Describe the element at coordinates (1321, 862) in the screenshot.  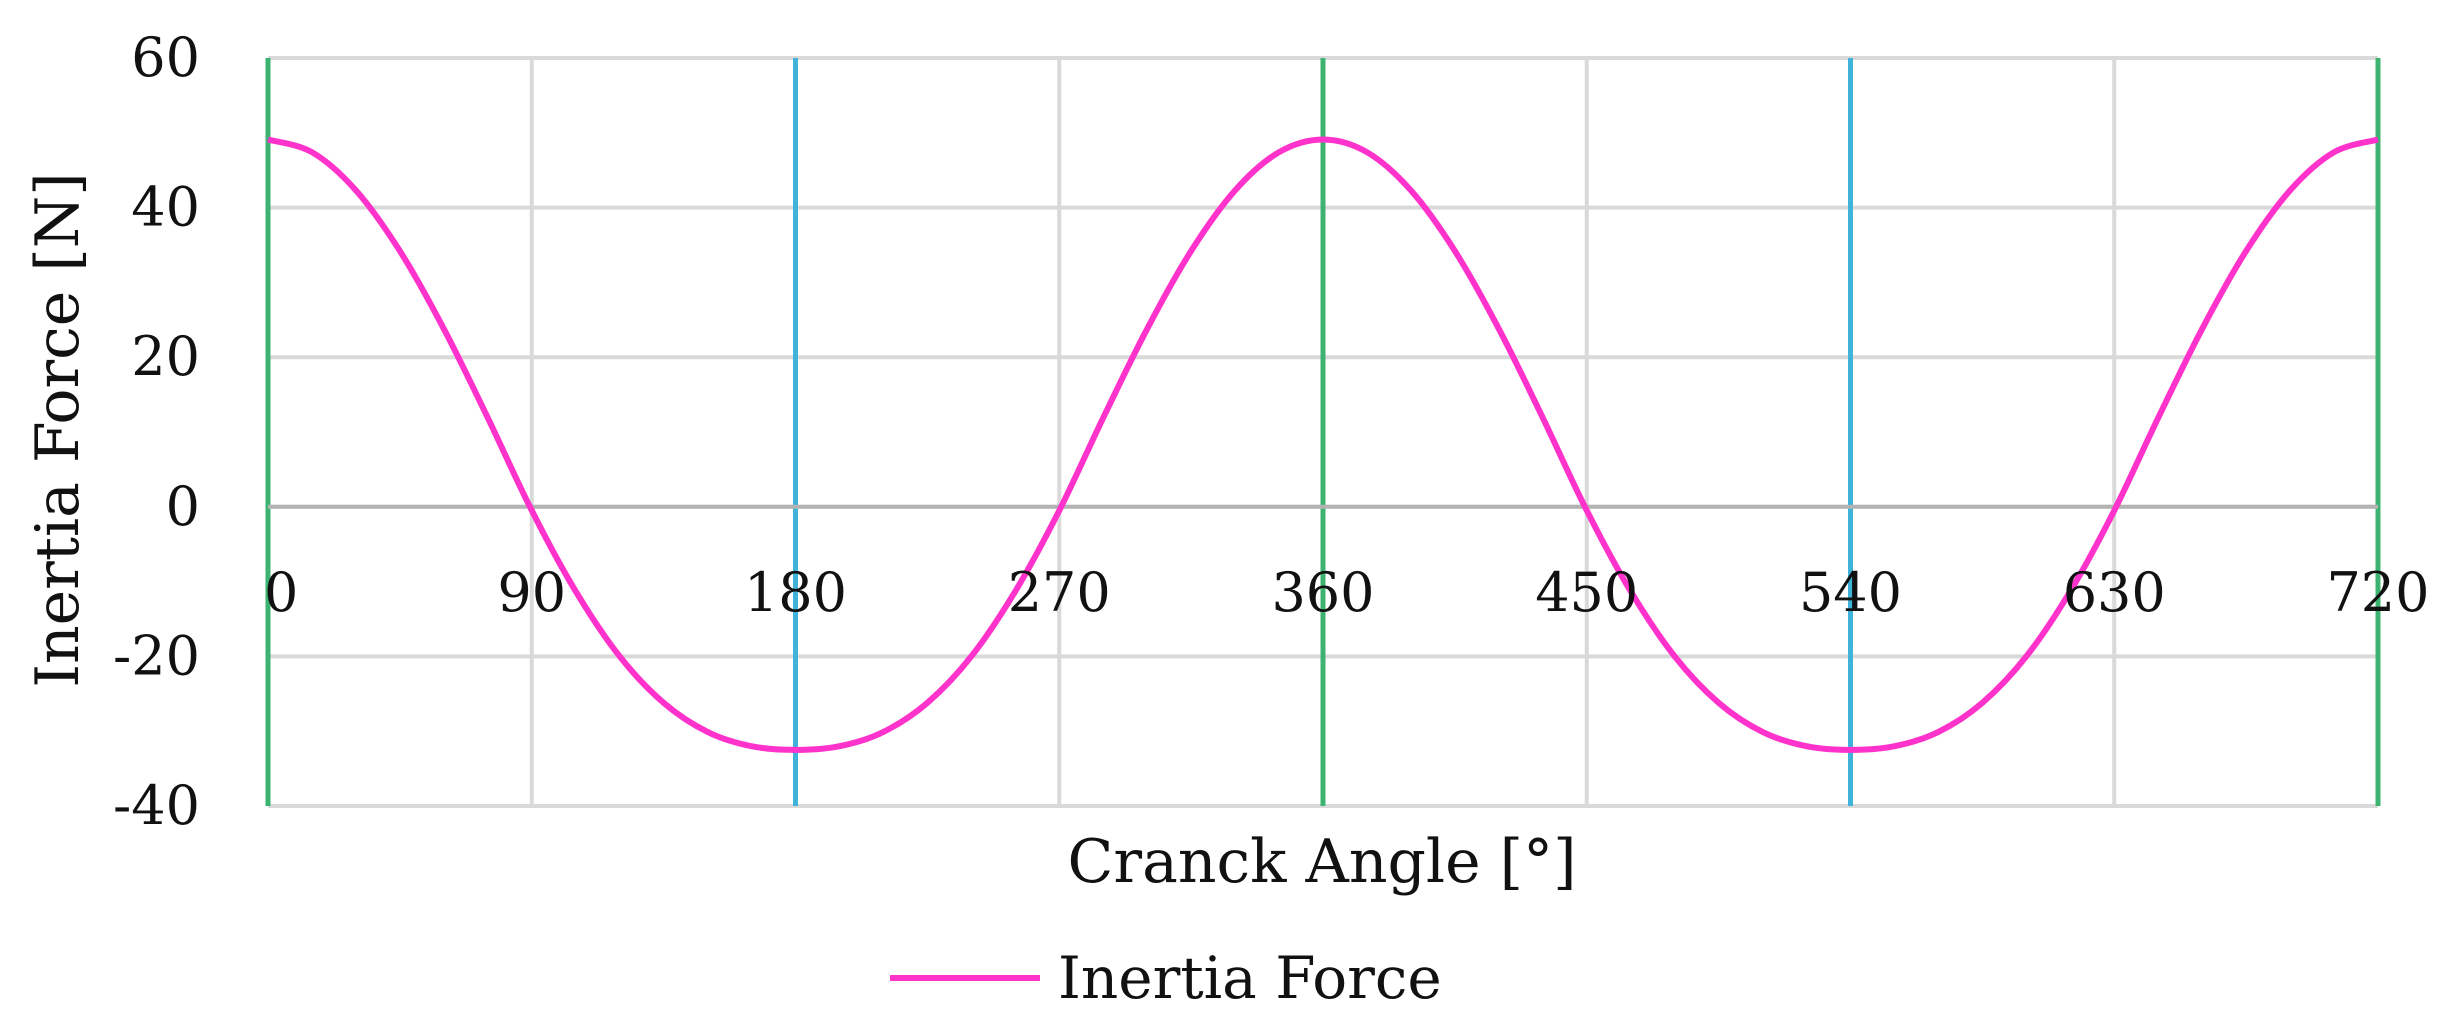
I see `x-axis-title: Cranck Angle [°]` at that location.